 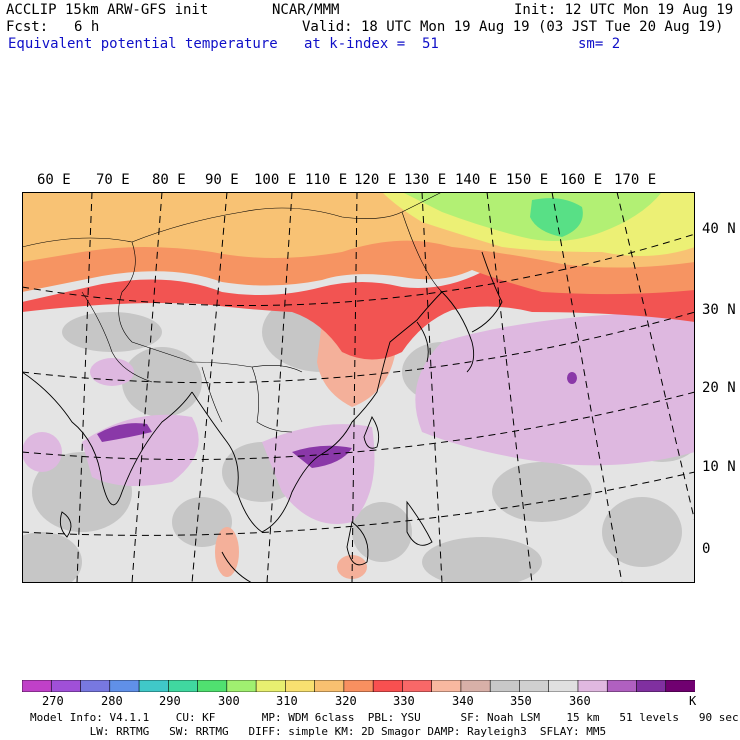 What do you see at coordinates (53, 701) in the screenshot?
I see `colorbar-tick: 270` at bounding box center [53, 701].